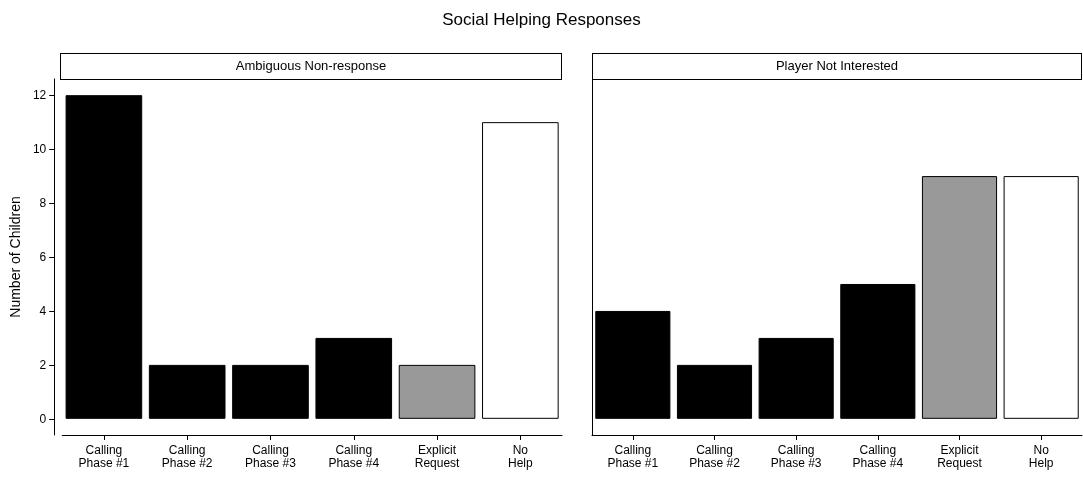  Describe the element at coordinates (15, 257) in the screenshot. I see `y-axis-title: Number of Children` at that location.